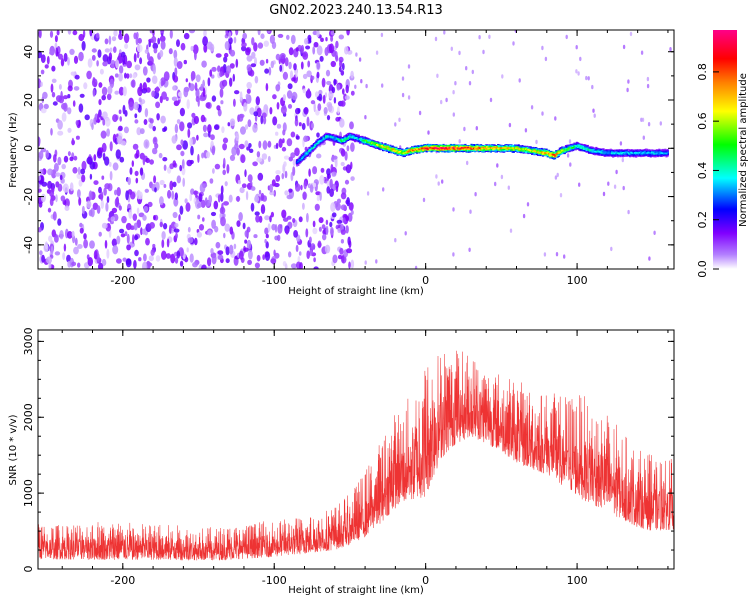  I want to click on snr-y-axis-label: SNR (10 * v/v), so click(13, 449).